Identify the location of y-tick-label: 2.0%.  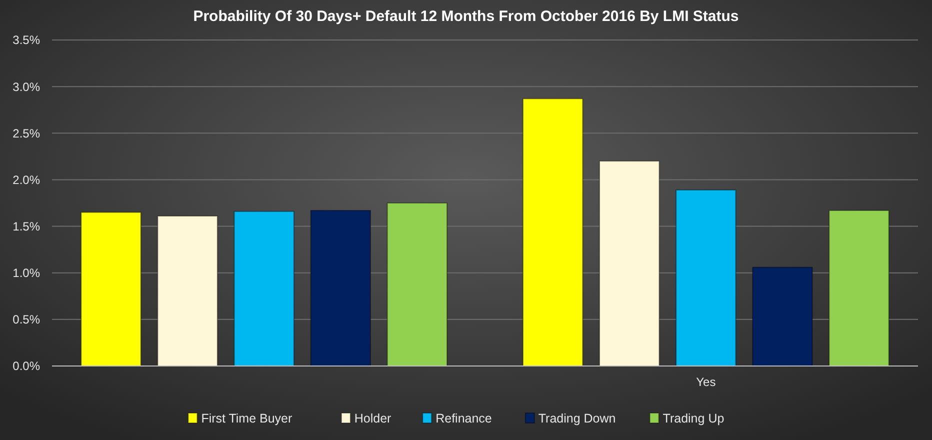
(26, 179).